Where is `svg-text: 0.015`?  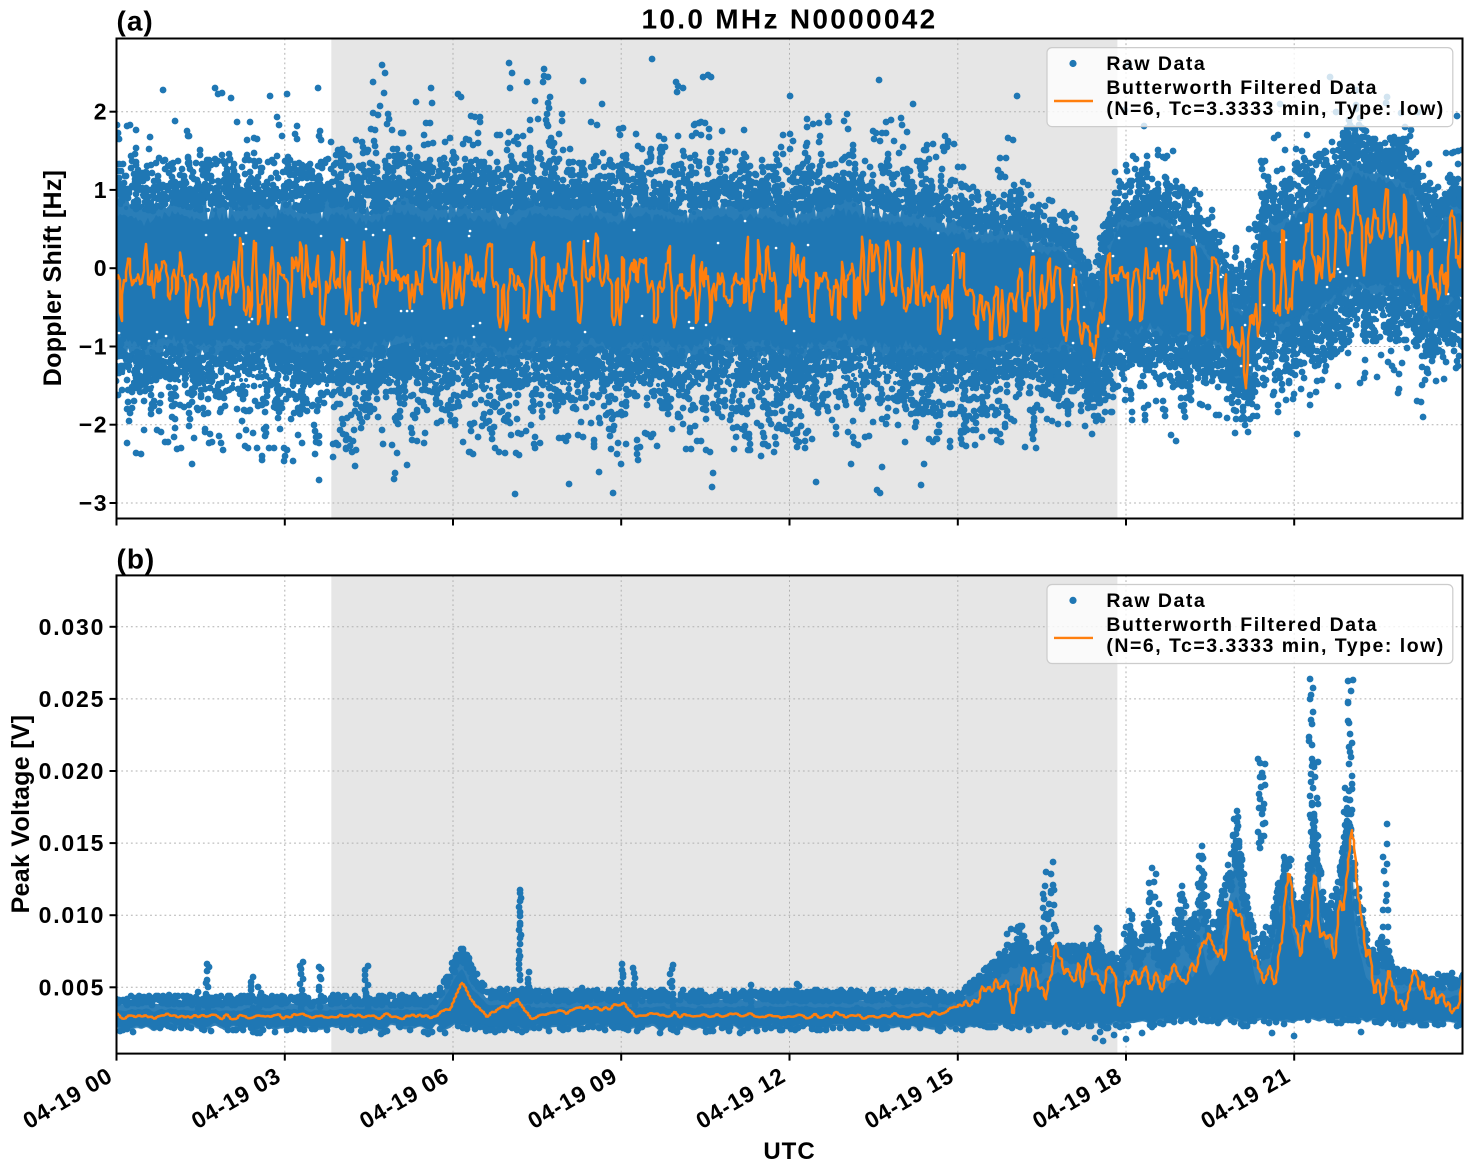
svg-text: 0.015 is located at coordinates (72, 843).